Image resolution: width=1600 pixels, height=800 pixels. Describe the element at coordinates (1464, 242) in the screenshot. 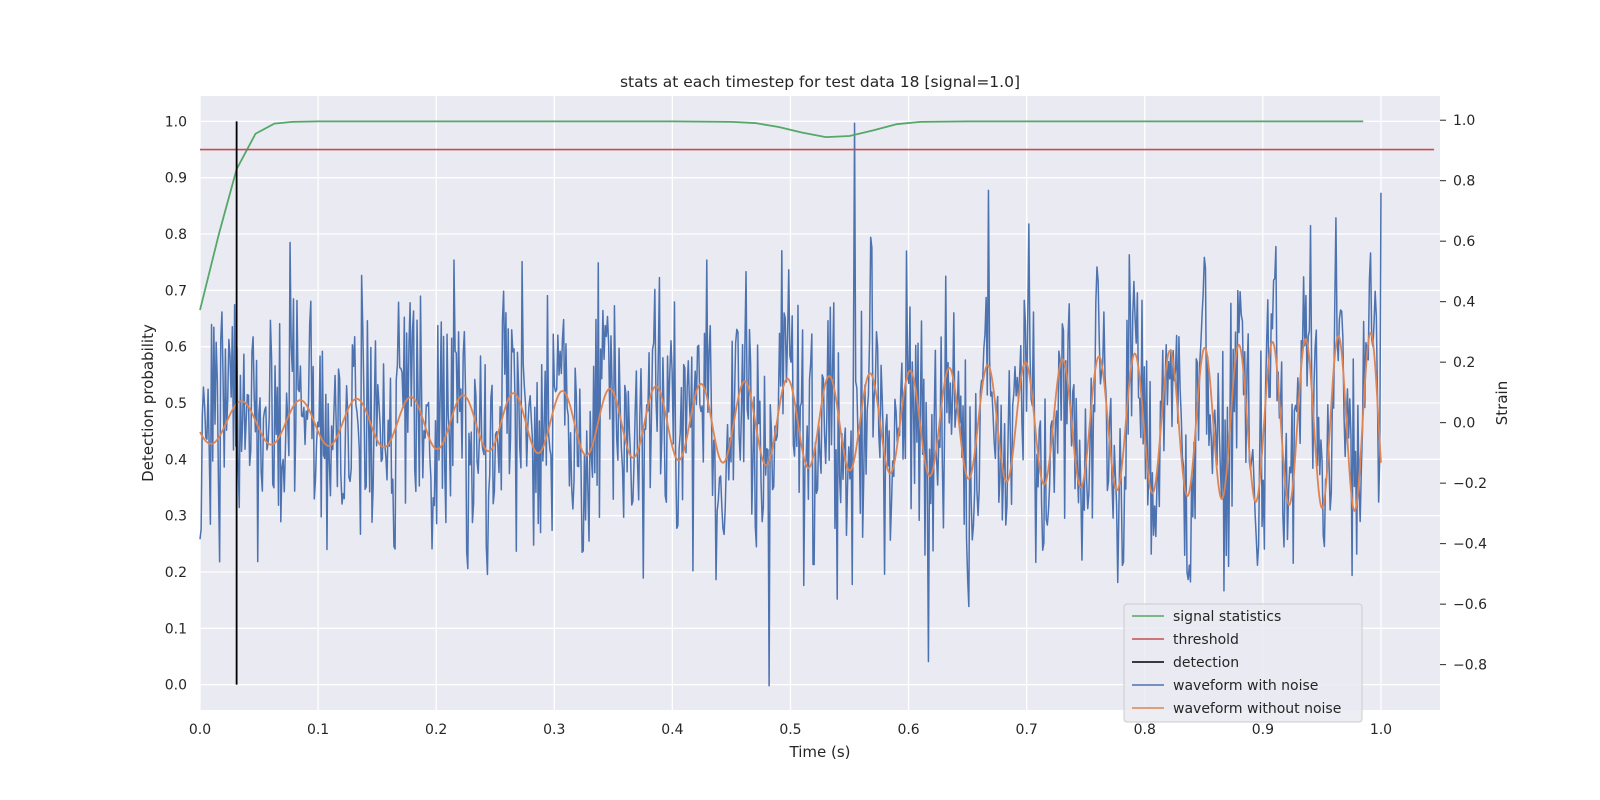

I see `y-right-tick-label: 0.6` at that location.